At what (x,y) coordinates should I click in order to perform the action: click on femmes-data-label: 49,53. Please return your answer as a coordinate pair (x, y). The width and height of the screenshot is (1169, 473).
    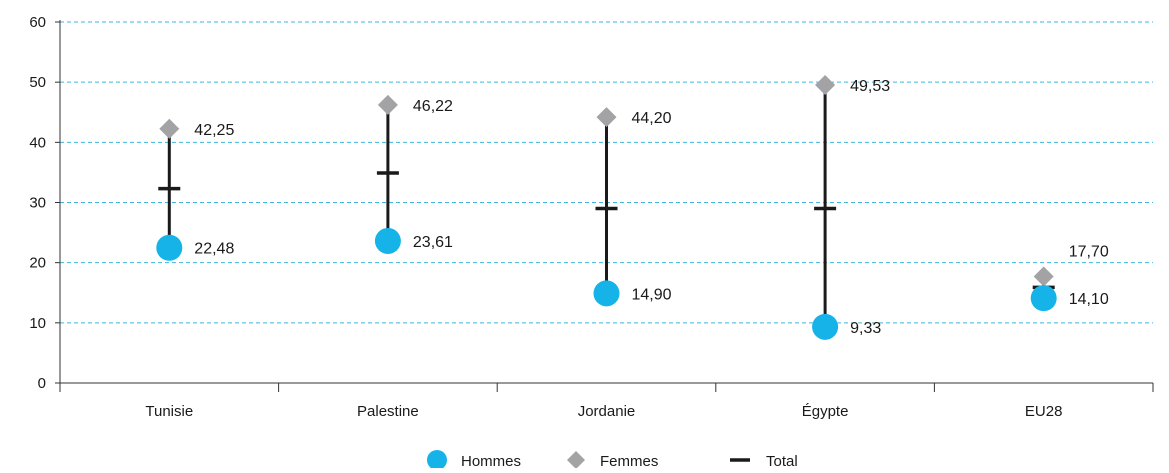
    Looking at the image, I should click on (870, 86).